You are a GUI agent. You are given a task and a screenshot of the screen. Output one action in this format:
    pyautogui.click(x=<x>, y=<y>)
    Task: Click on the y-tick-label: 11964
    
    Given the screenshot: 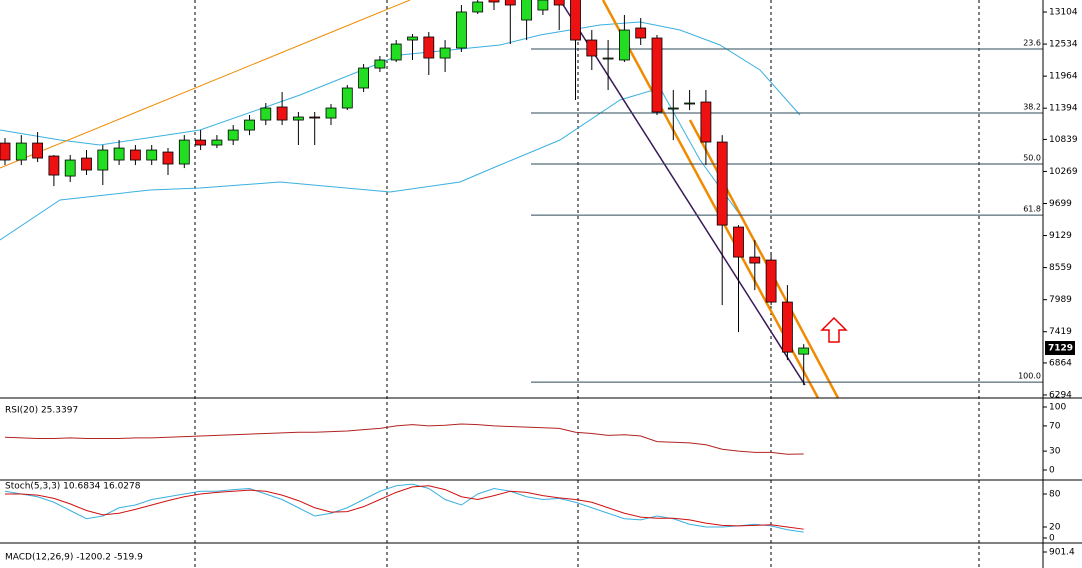 What is the action you would take?
    pyautogui.click(x=1063, y=77)
    